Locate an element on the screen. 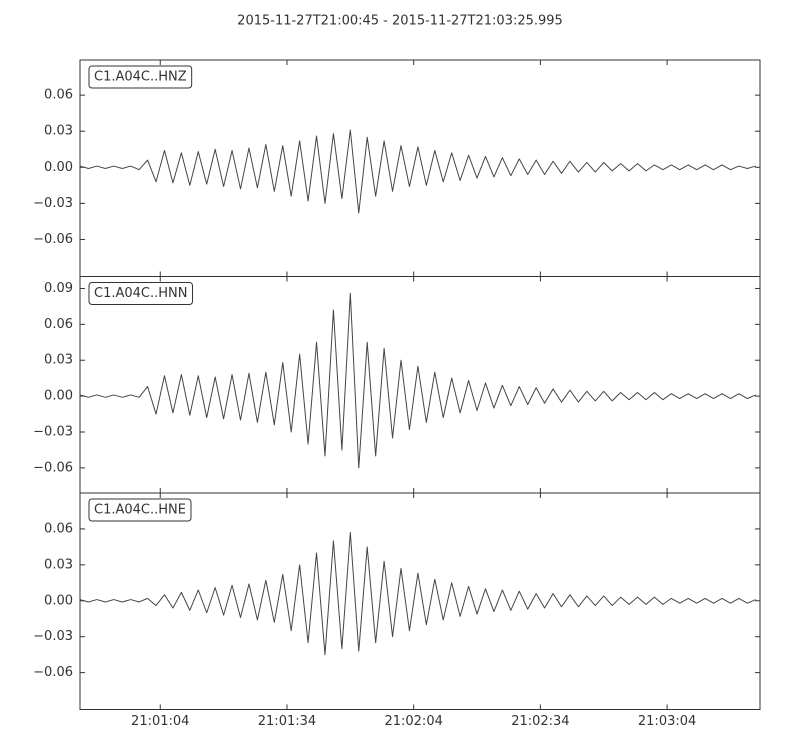 Image resolution: width=800 pixels, height=750 pixels. x-tick-label: 21:01:34 is located at coordinates (287, 721).